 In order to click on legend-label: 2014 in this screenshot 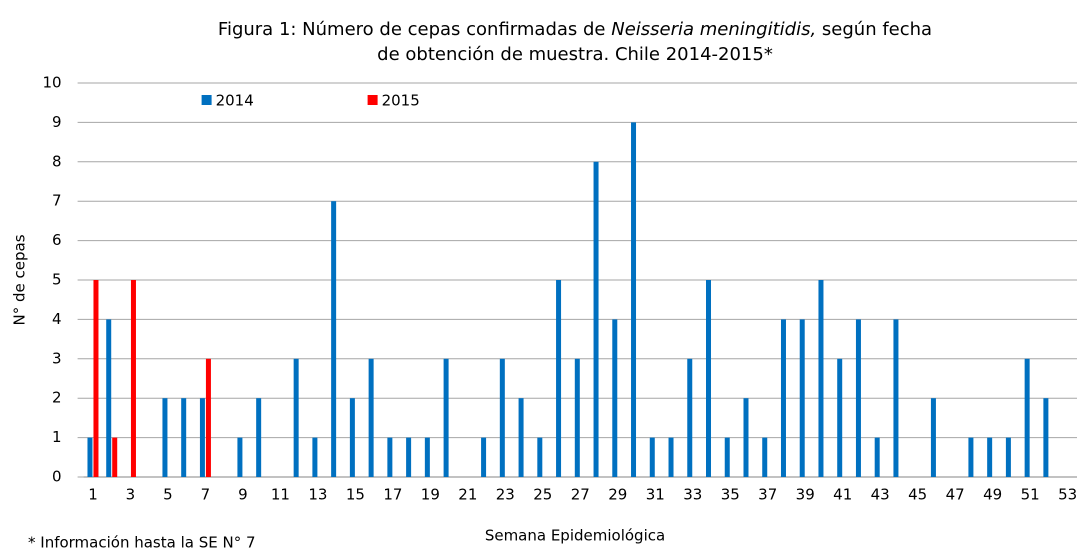, I will do `click(235, 101)`.